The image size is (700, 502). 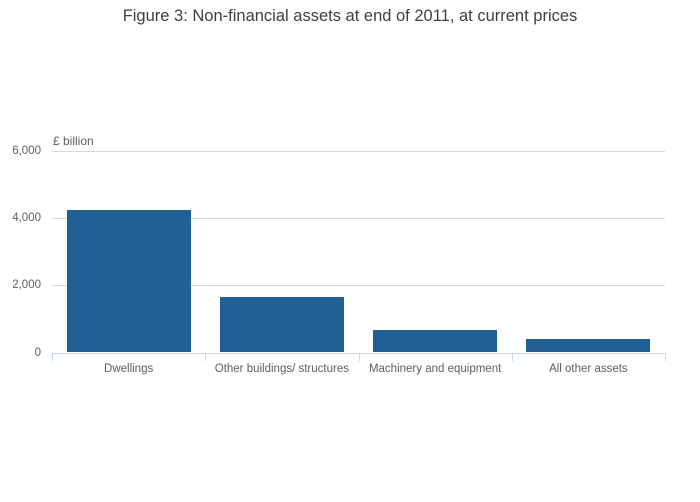 What do you see at coordinates (281, 325) in the screenshot?
I see `bar-other-buildings-structures` at bounding box center [281, 325].